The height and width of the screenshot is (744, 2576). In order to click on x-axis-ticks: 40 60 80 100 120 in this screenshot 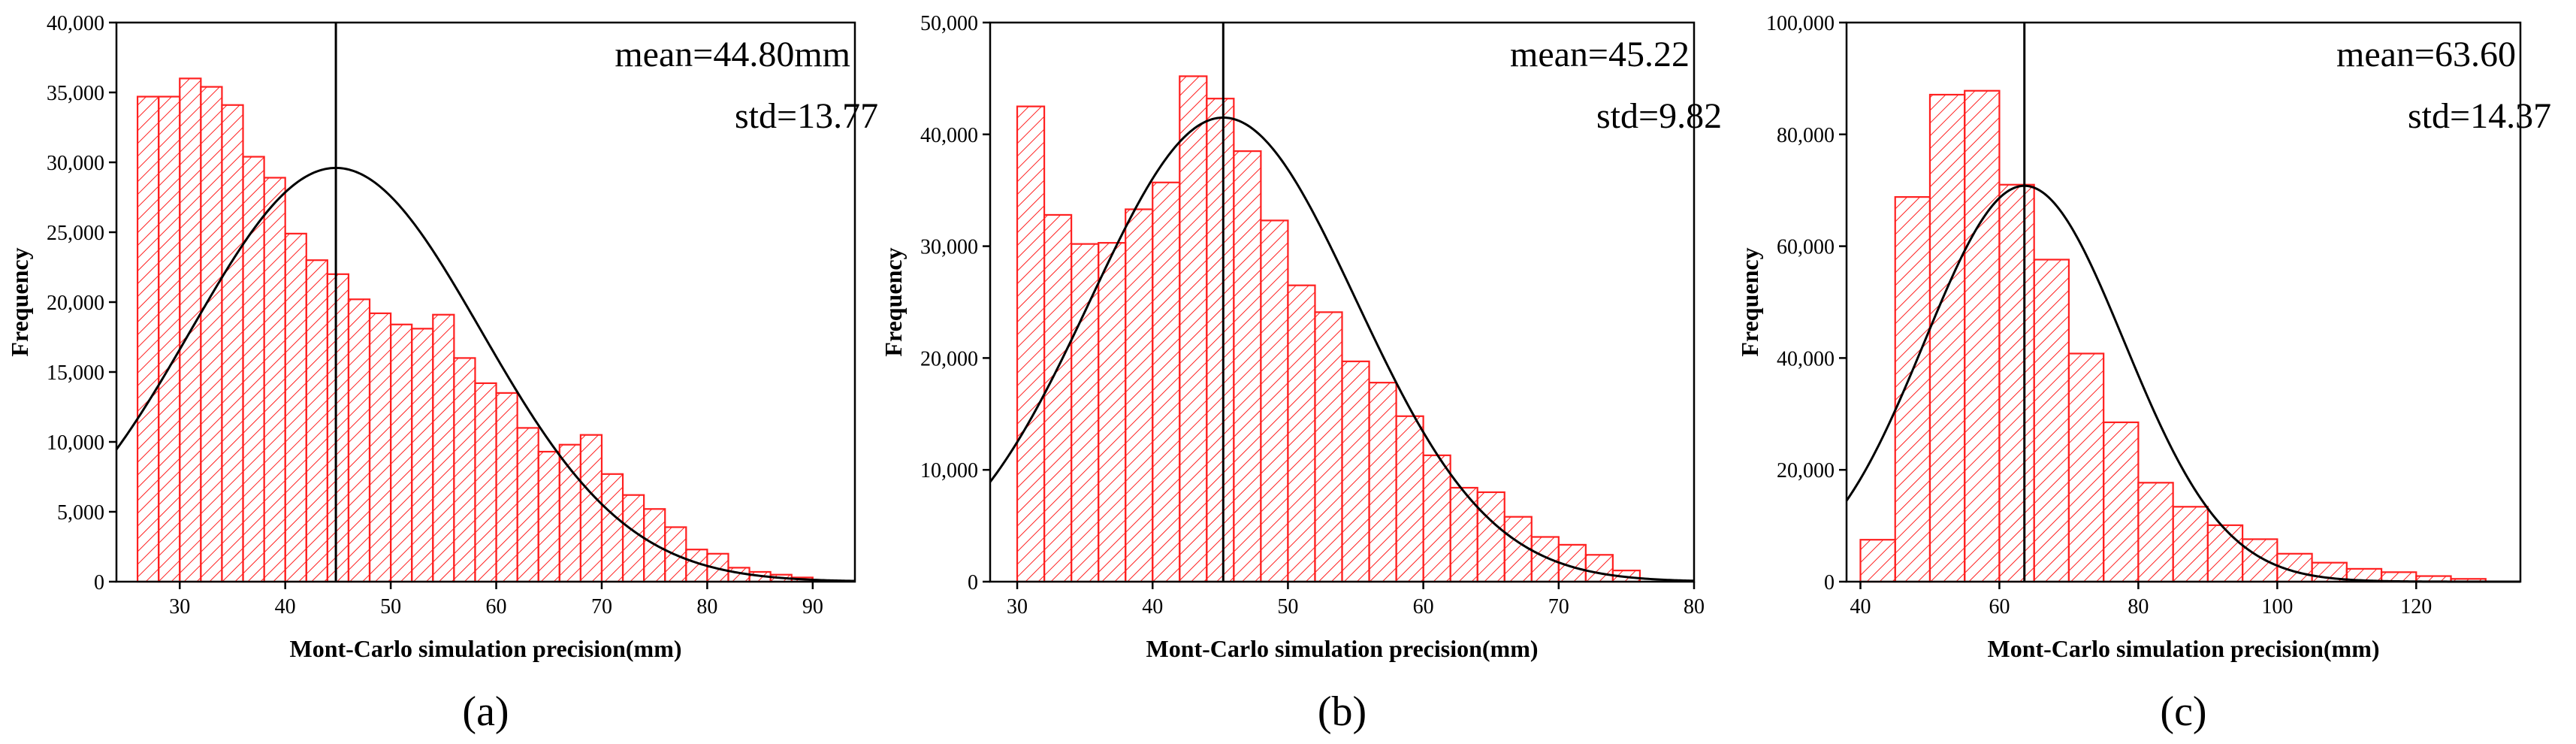, I will do `click(2141, 600)`.